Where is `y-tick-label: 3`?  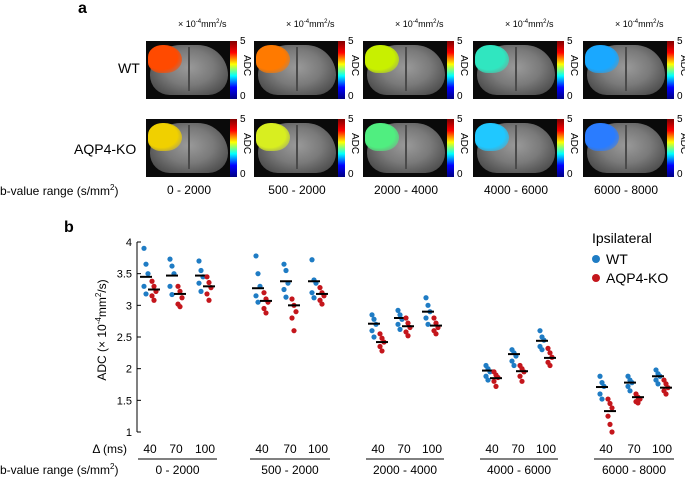
y-tick-label: 3 is located at coordinates (129, 306).